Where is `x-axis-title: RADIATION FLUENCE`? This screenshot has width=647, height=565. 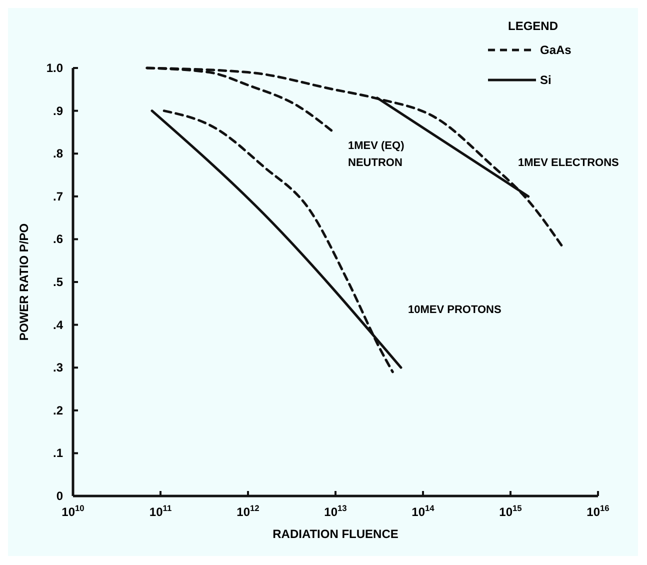 x-axis-title: RADIATION FLUENCE is located at coordinates (335, 534).